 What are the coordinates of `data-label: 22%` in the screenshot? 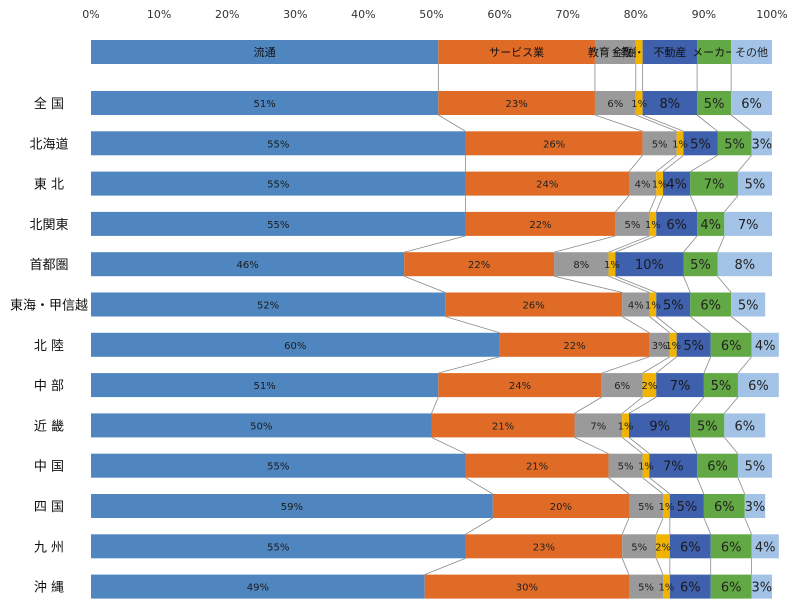 It's located at (540, 225).